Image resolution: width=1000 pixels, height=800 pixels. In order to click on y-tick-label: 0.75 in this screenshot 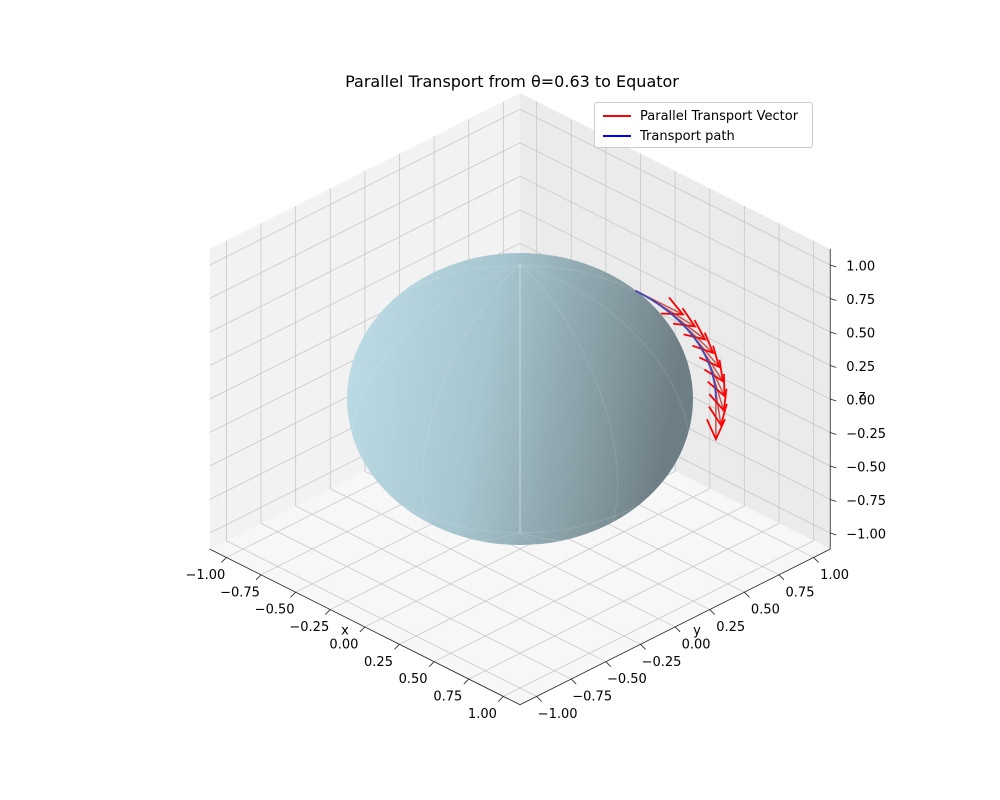, I will do `click(800, 592)`.